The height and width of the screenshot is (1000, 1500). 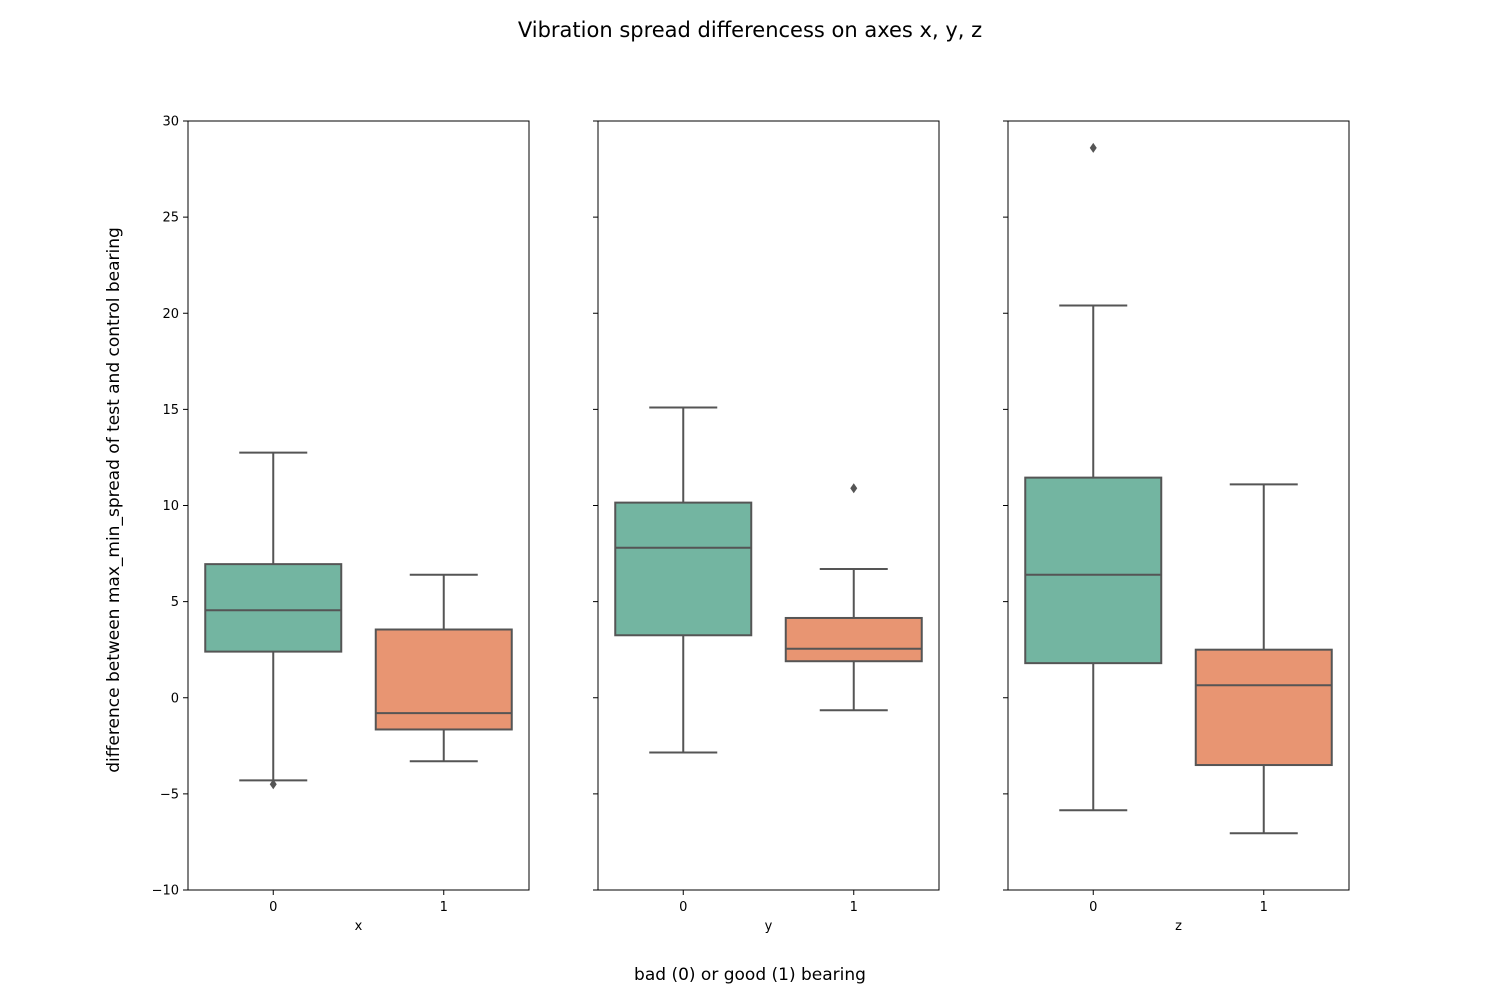 What do you see at coordinates (170, 218) in the screenshot?
I see `y-tick-label: 25` at bounding box center [170, 218].